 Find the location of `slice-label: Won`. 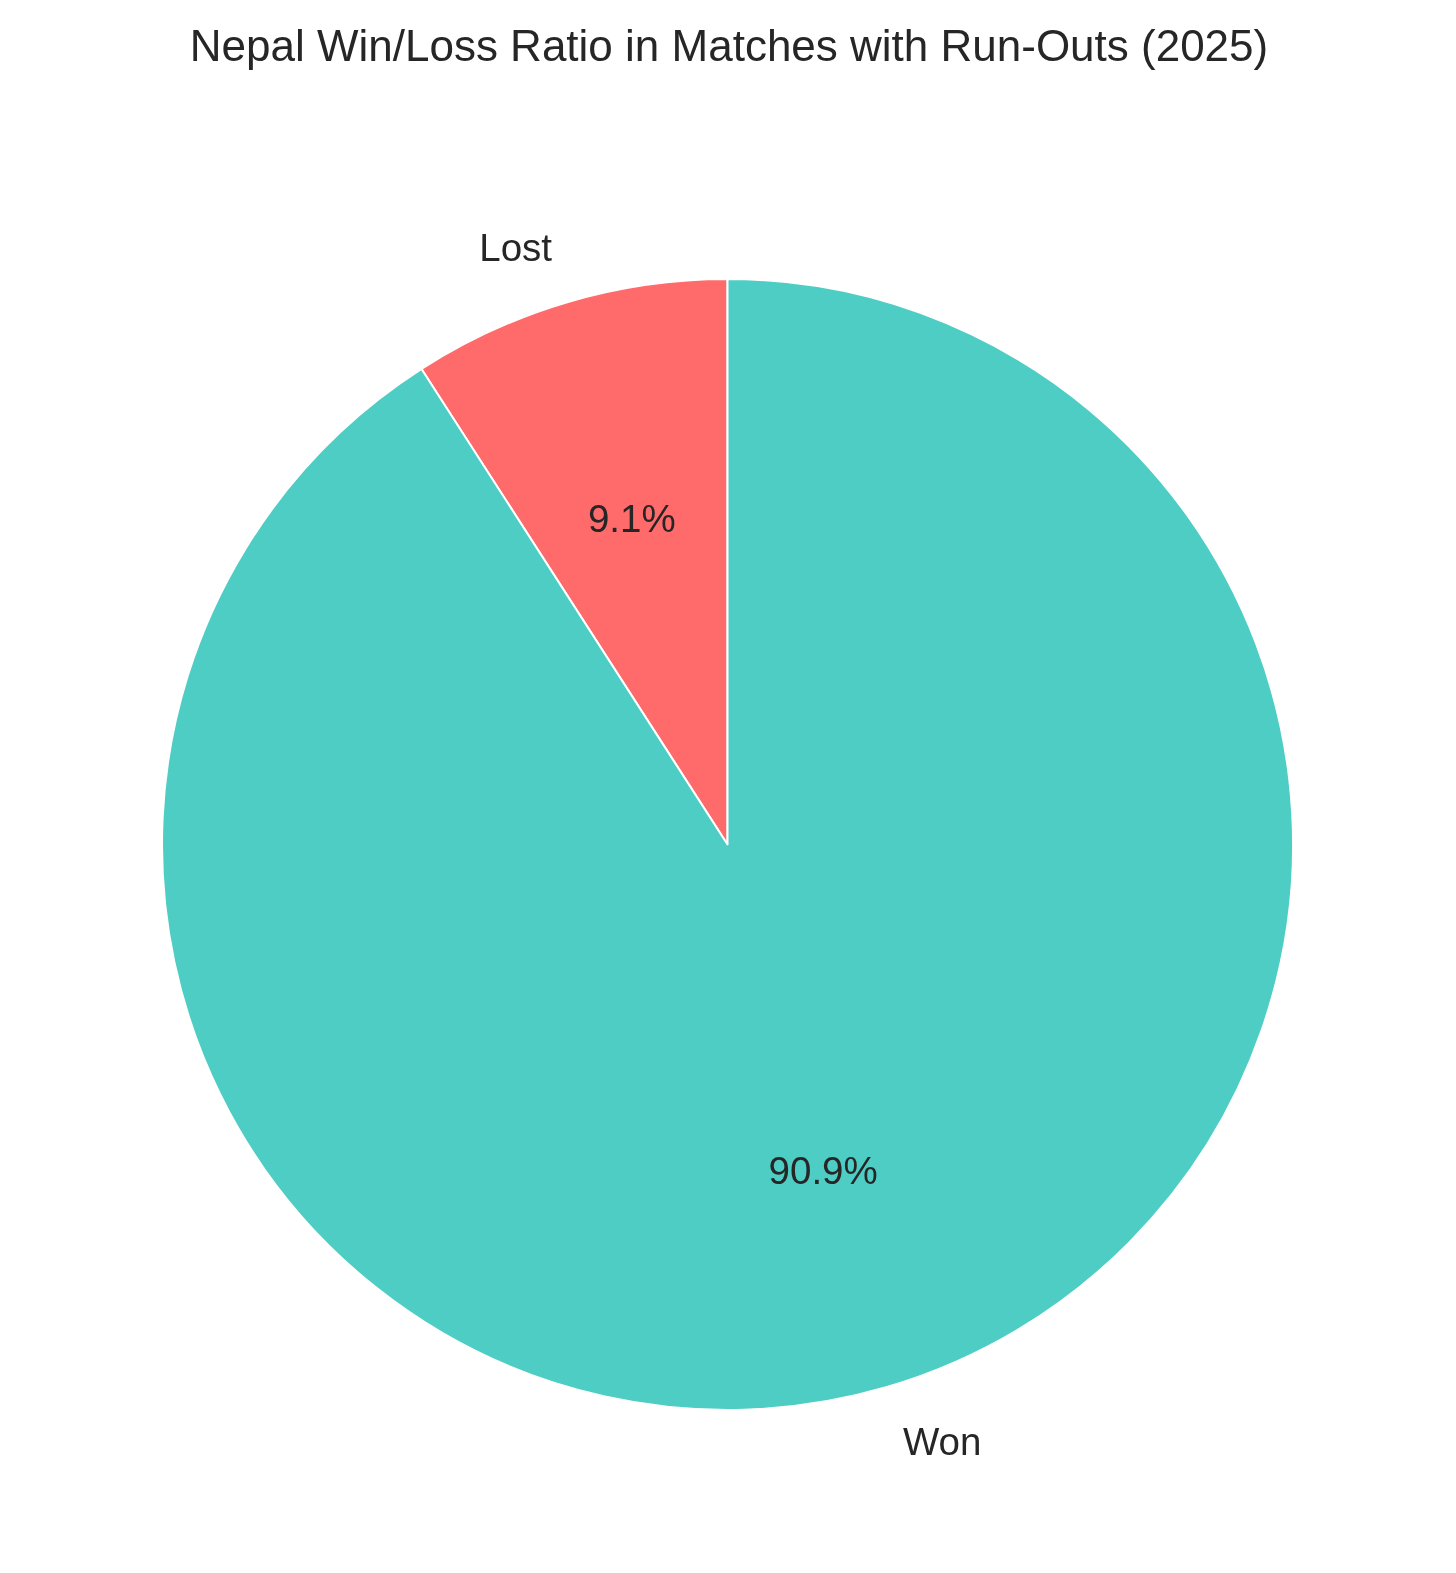

slice-label: Won is located at coordinates (942, 1441).